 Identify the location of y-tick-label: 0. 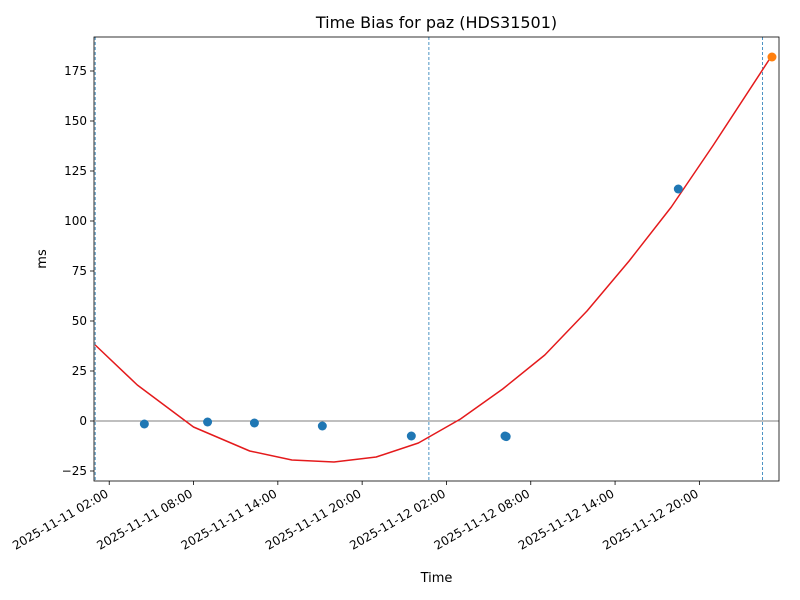
(83, 421).